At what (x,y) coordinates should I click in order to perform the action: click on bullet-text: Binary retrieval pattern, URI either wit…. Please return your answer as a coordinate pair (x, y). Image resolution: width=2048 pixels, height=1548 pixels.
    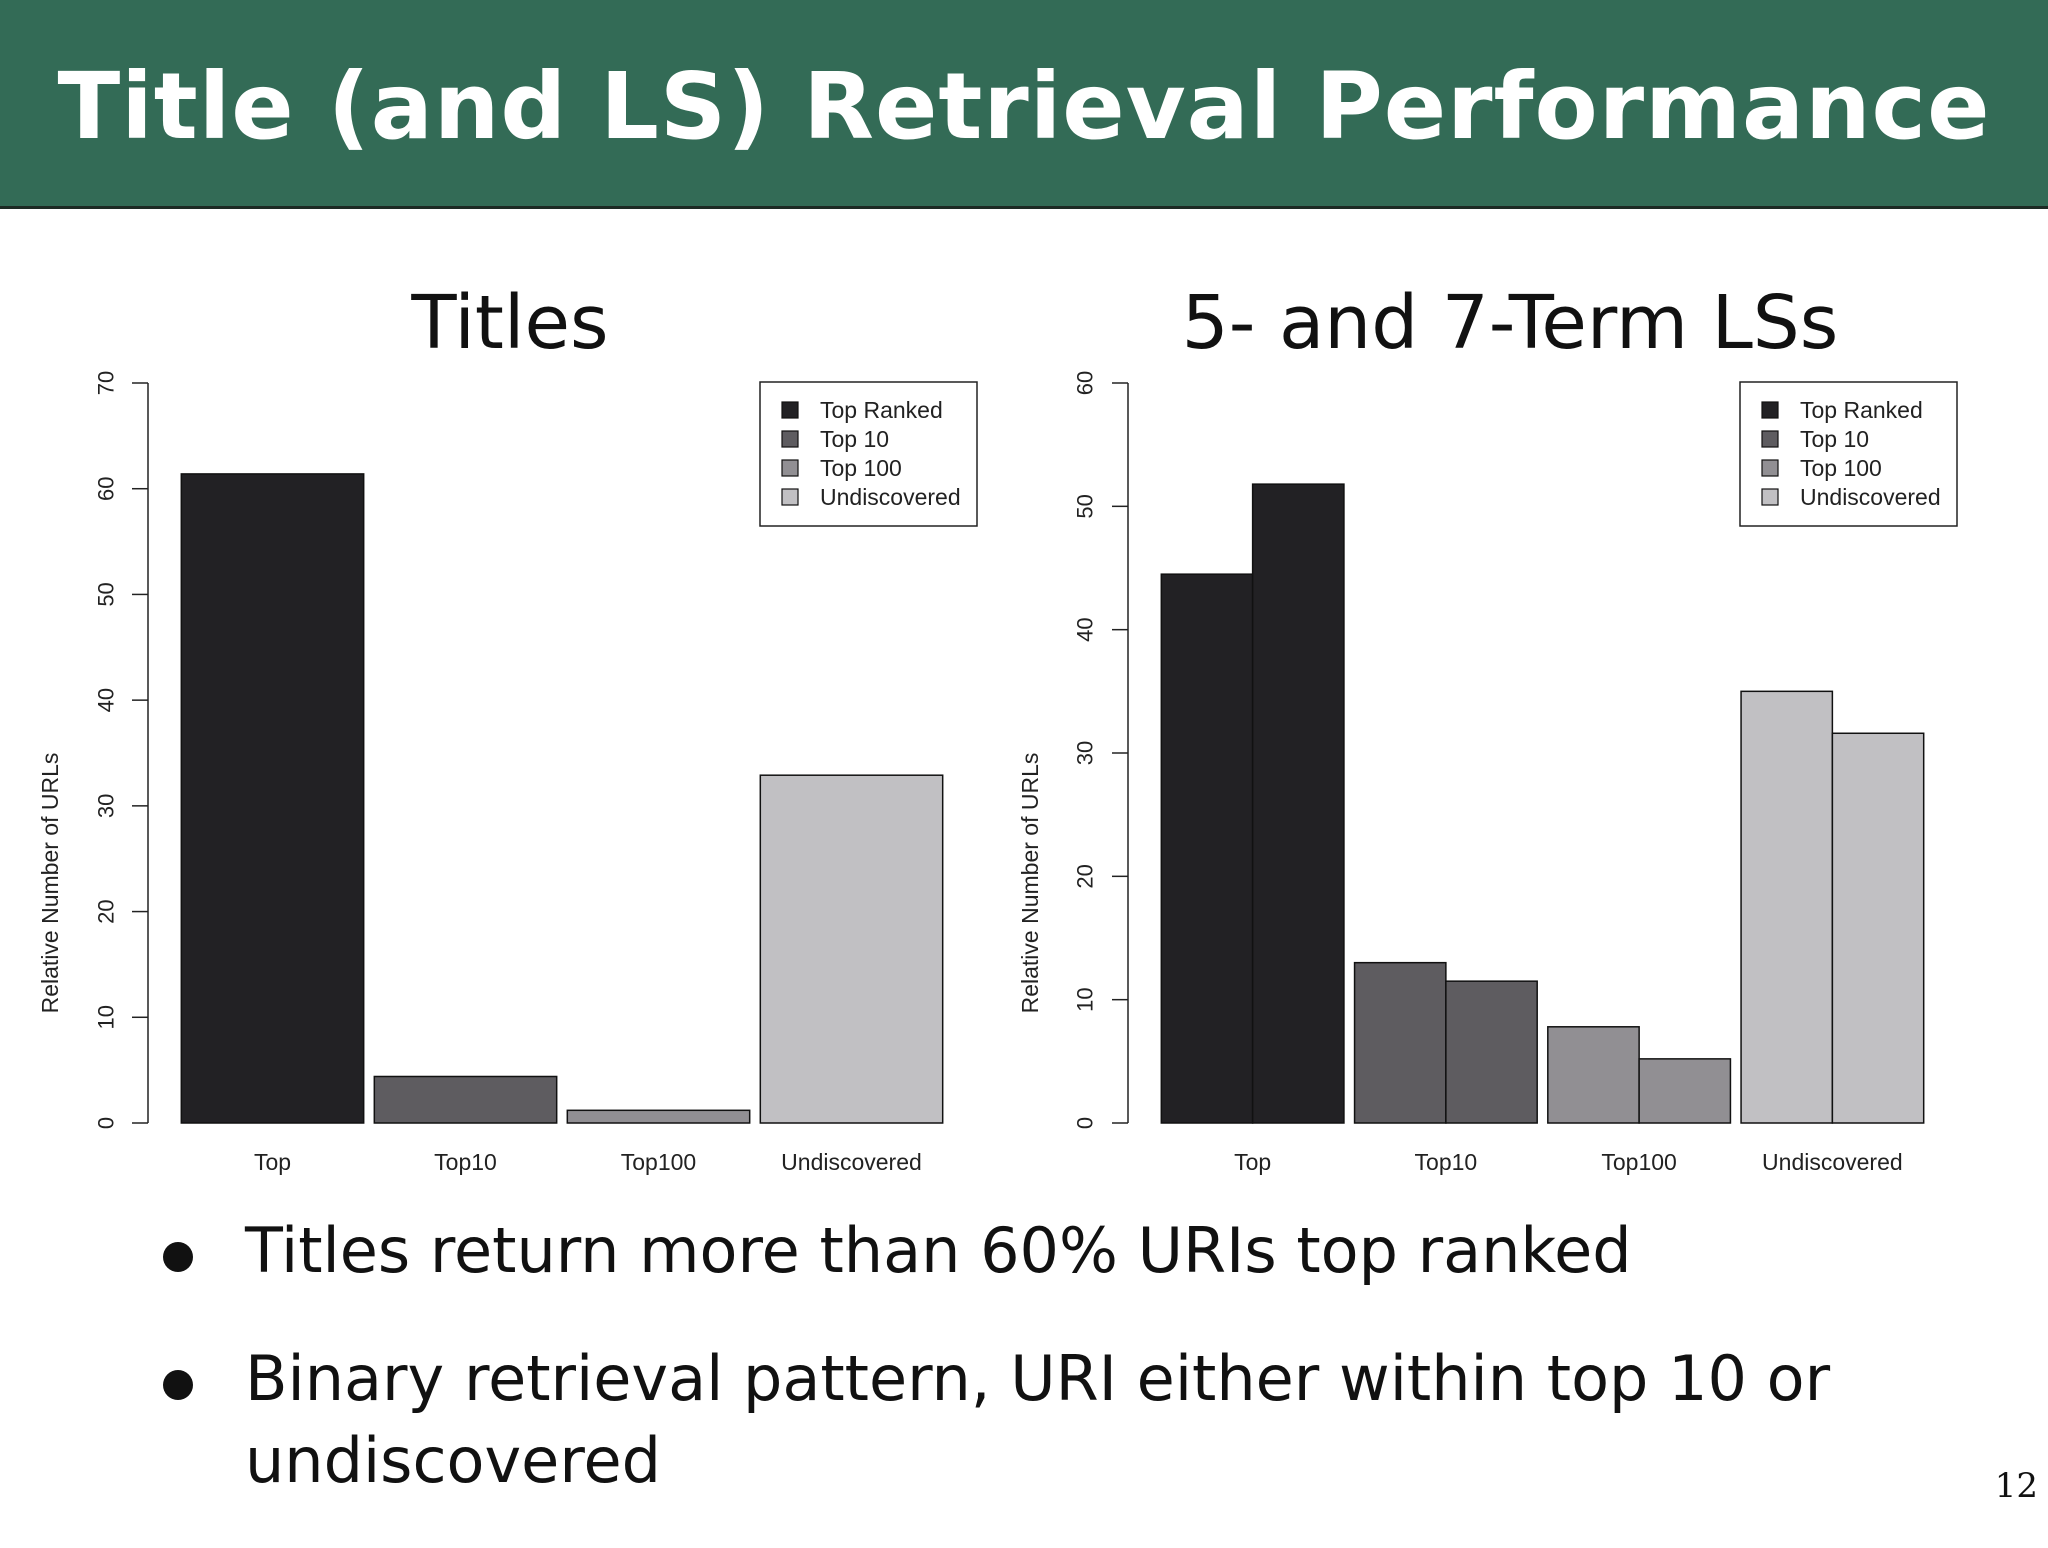
    Looking at the image, I should click on (1038, 1419).